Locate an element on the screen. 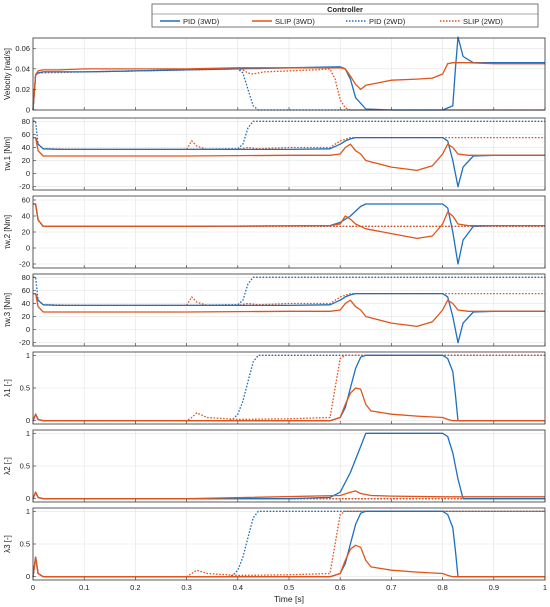 This screenshot has width=550, height=607. subplot-lambda1: 0 0.5 1 λ1 [-] is located at coordinates (274, 388).